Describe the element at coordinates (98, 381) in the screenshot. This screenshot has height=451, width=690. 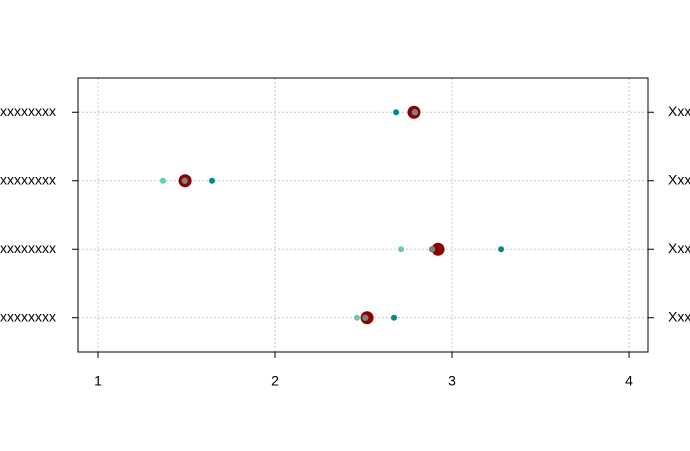
I see `x-tick-label: 1` at that location.